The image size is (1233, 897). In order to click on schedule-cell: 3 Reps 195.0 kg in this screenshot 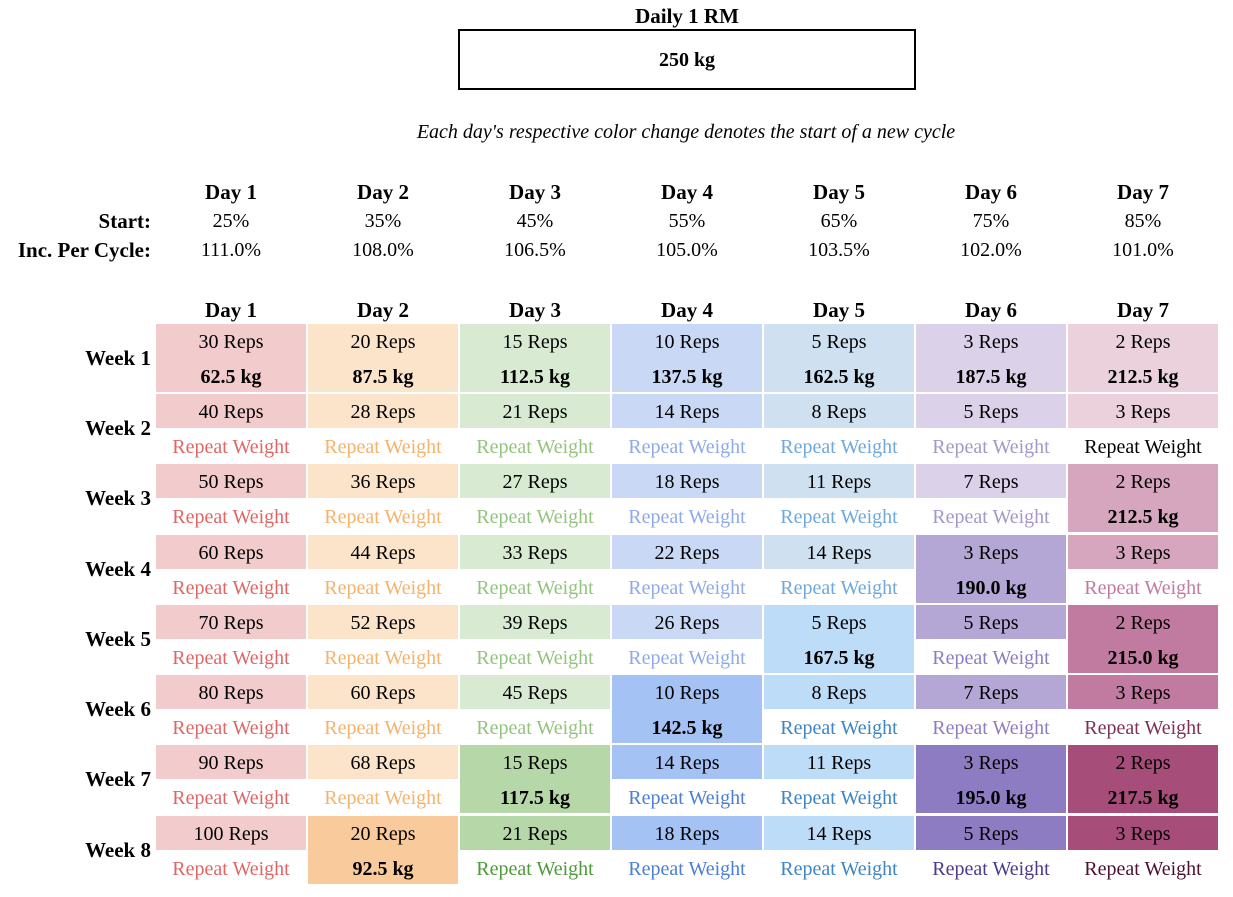, I will do `click(991, 779)`.